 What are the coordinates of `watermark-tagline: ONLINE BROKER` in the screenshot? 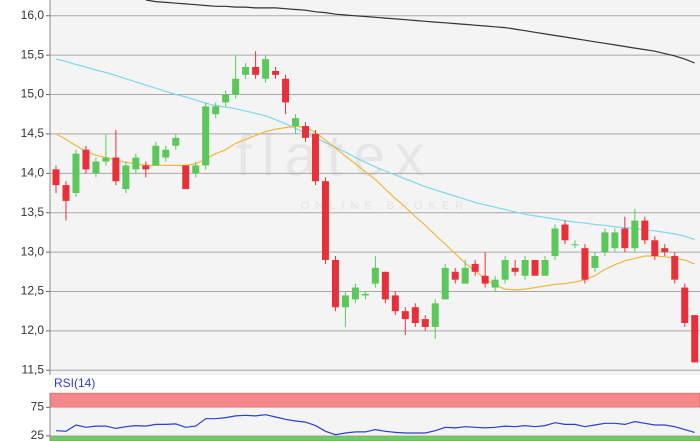 It's located at (385, 206).